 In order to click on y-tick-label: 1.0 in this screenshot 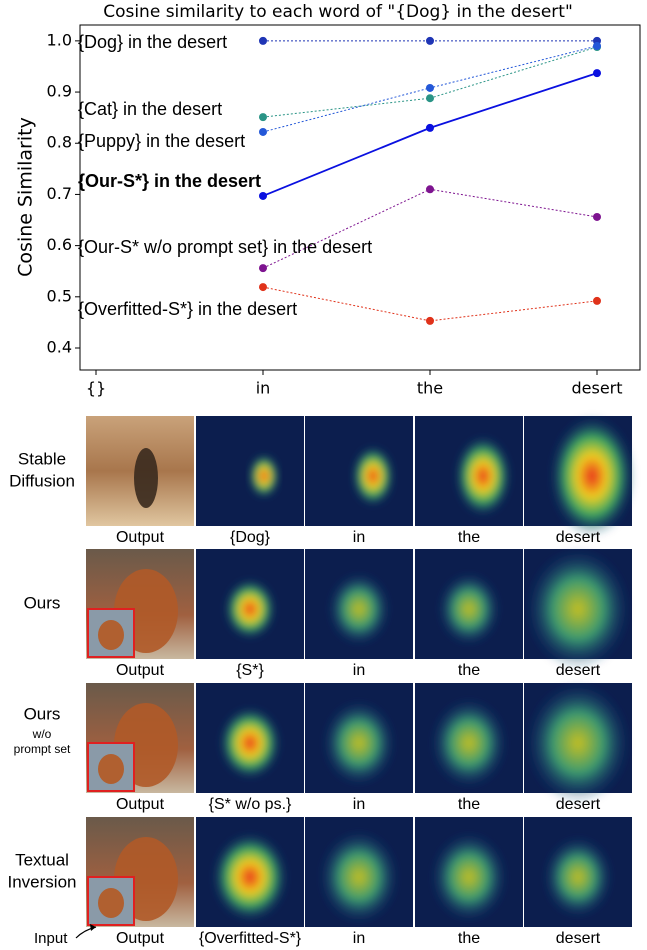, I will do `click(59, 39)`.